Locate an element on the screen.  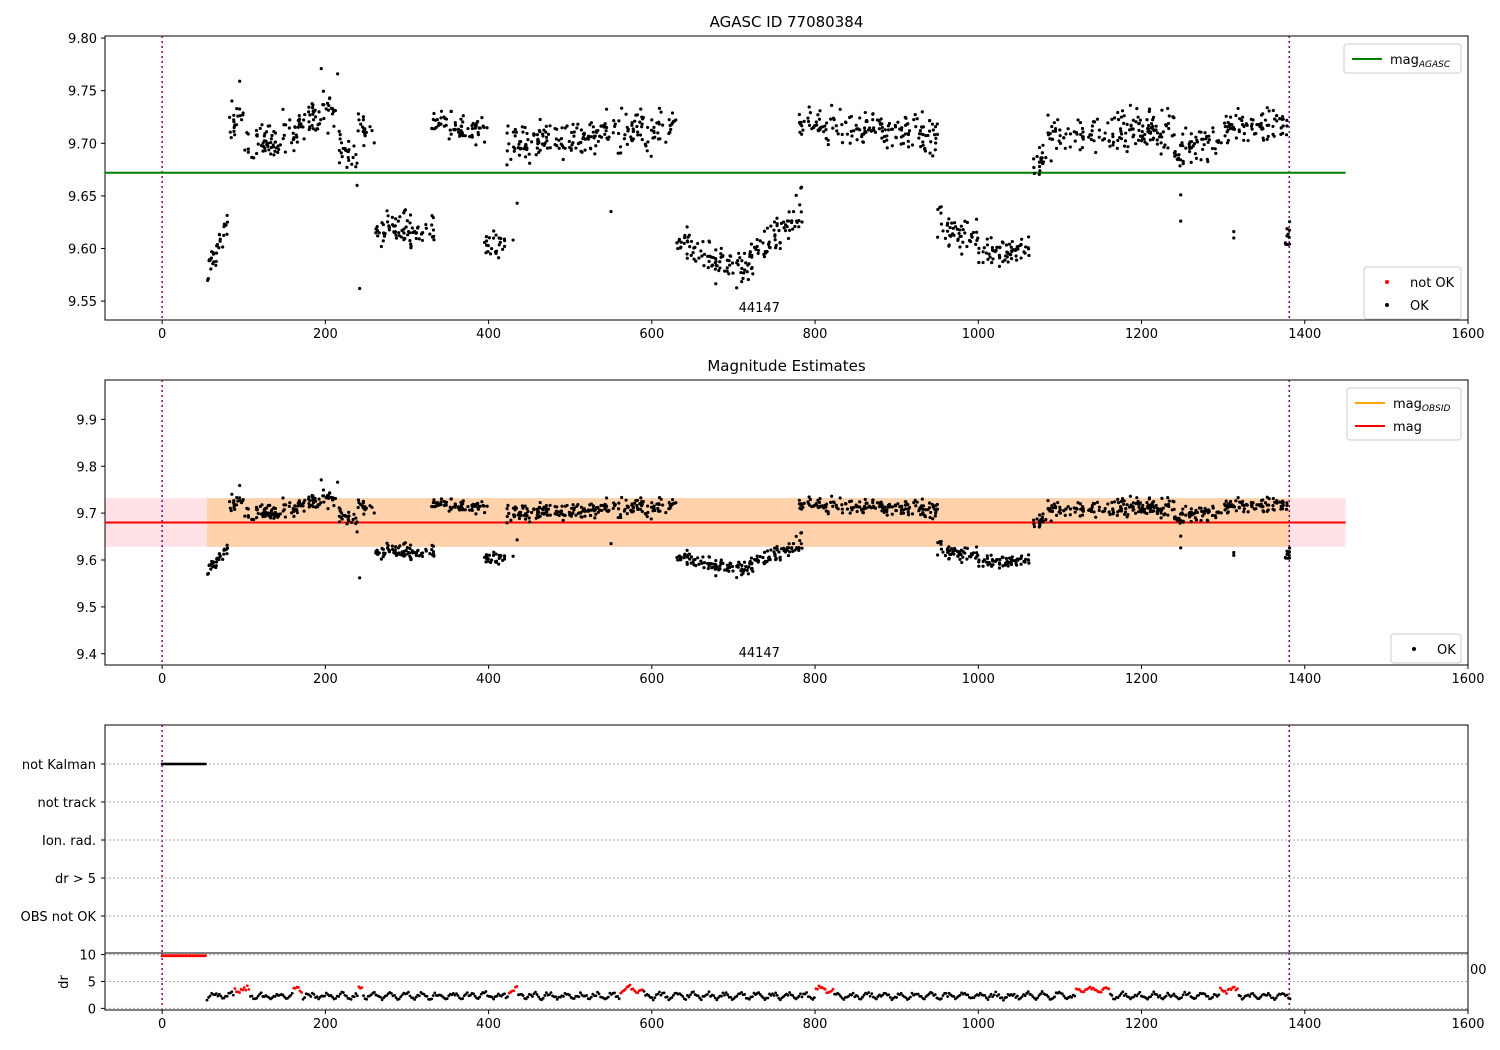
x-tick-label: 400 is located at coordinates (488, 334).